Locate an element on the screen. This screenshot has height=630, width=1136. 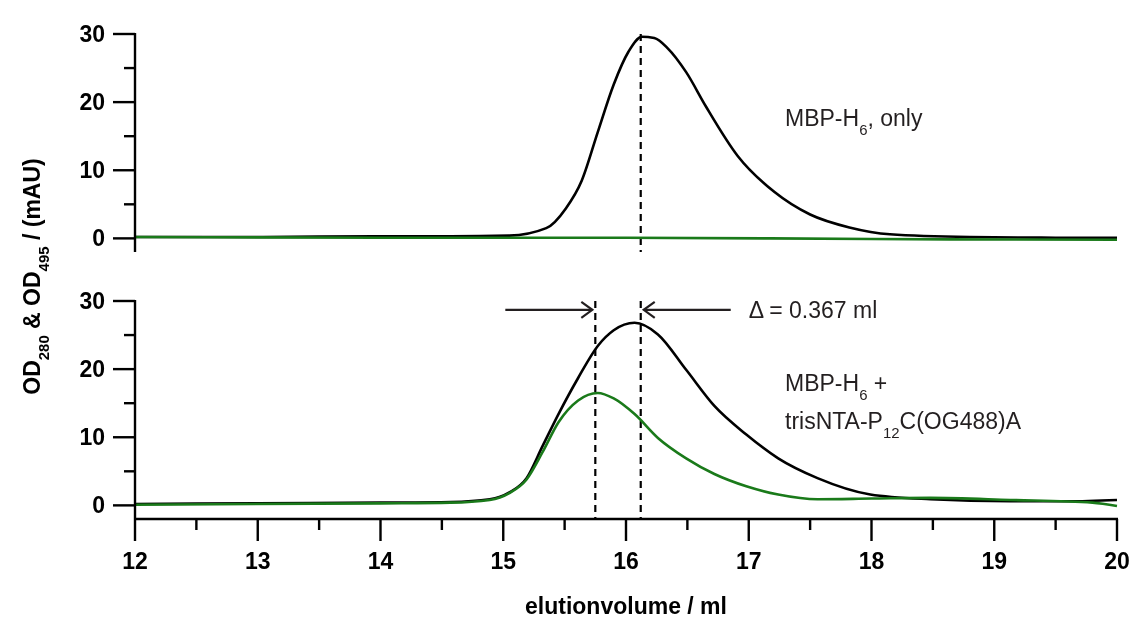
x-tick-label: 14 is located at coordinates (380, 561).